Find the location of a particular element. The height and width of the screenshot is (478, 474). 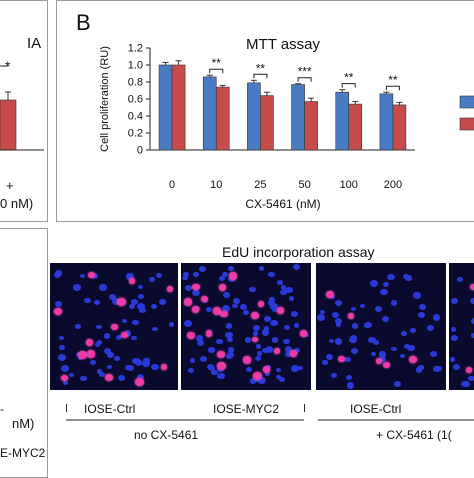

edu-group-no-cx: no CX-5461 is located at coordinates (166, 435).